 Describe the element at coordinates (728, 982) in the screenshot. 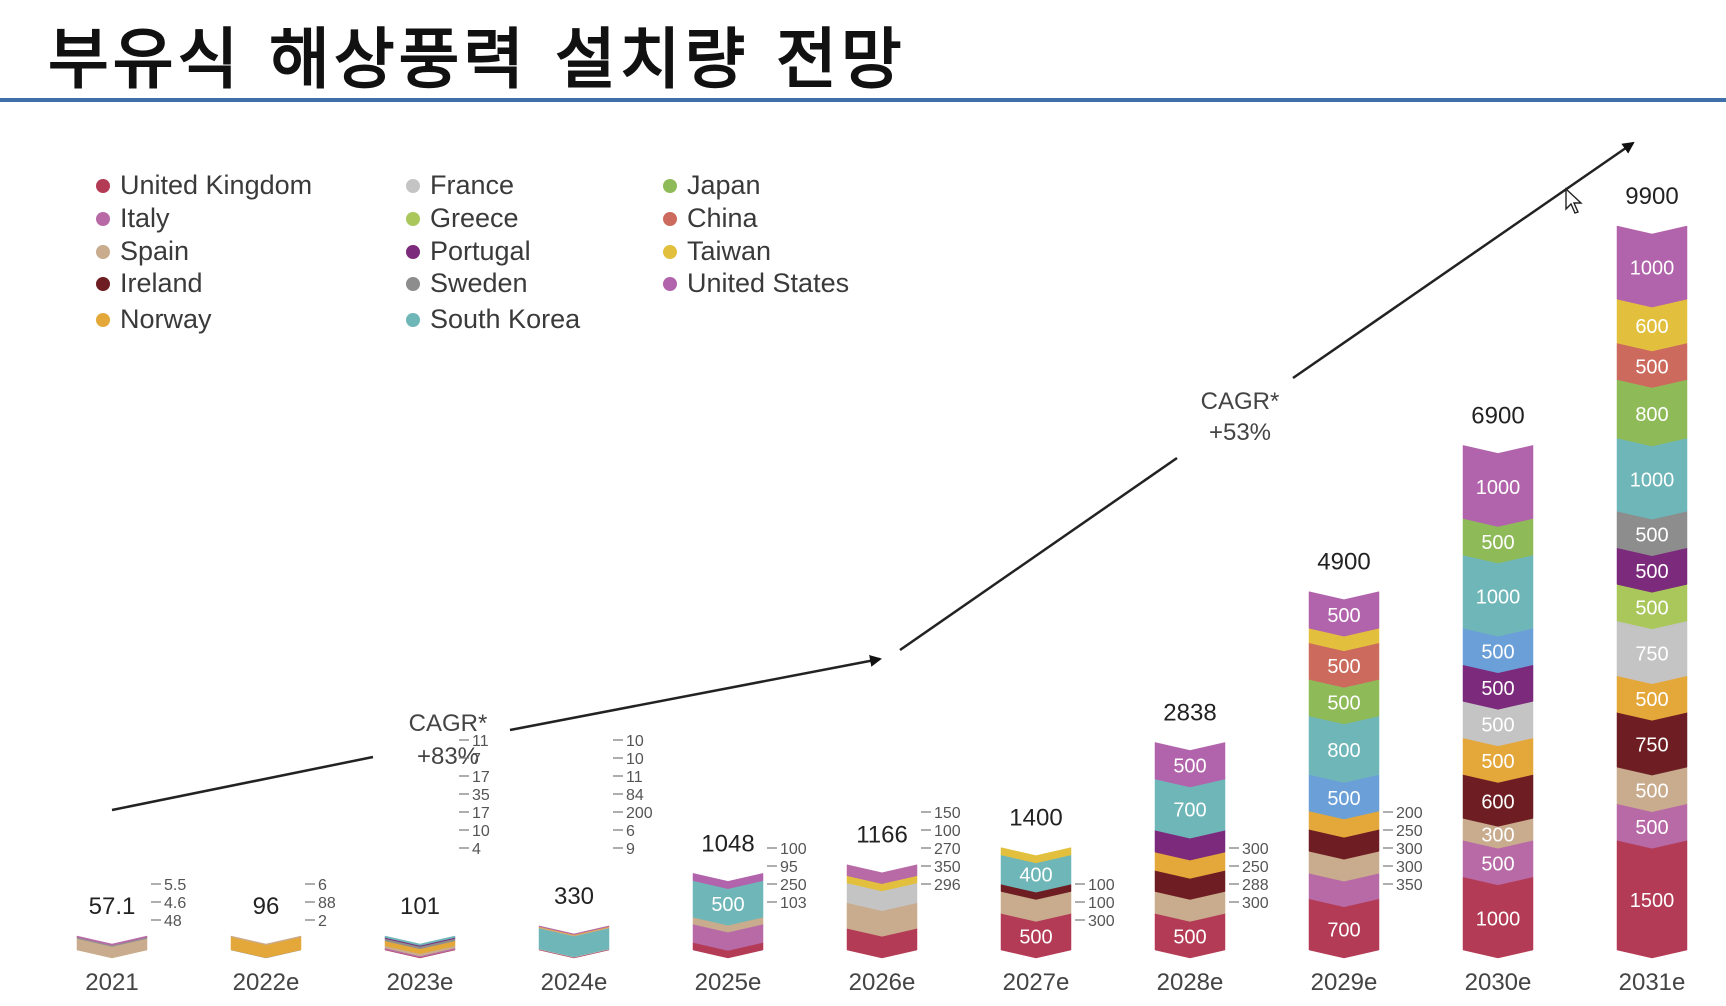

I see `x-tick-label: 2025e` at that location.